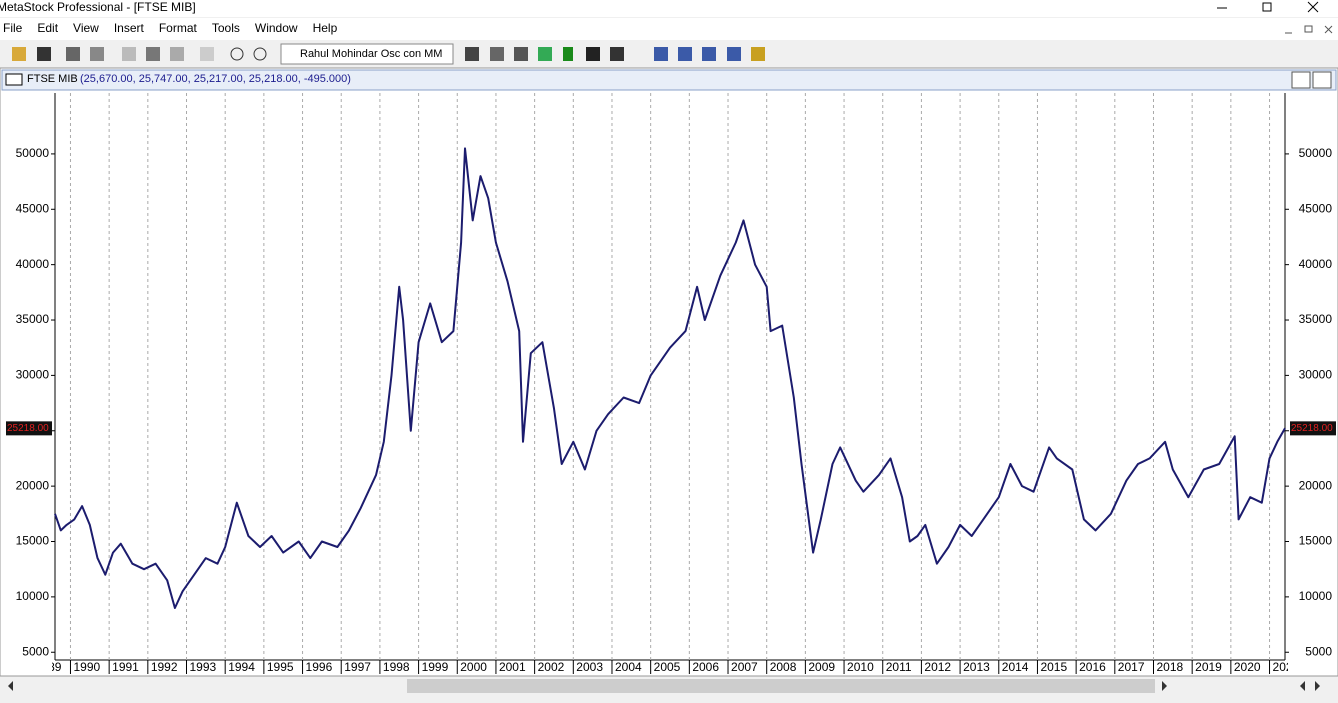  What do you see at coordinates (1286, 667) in the screenshot?
I see `x-tick-label: 2021` at bounding box center [1286, 667].